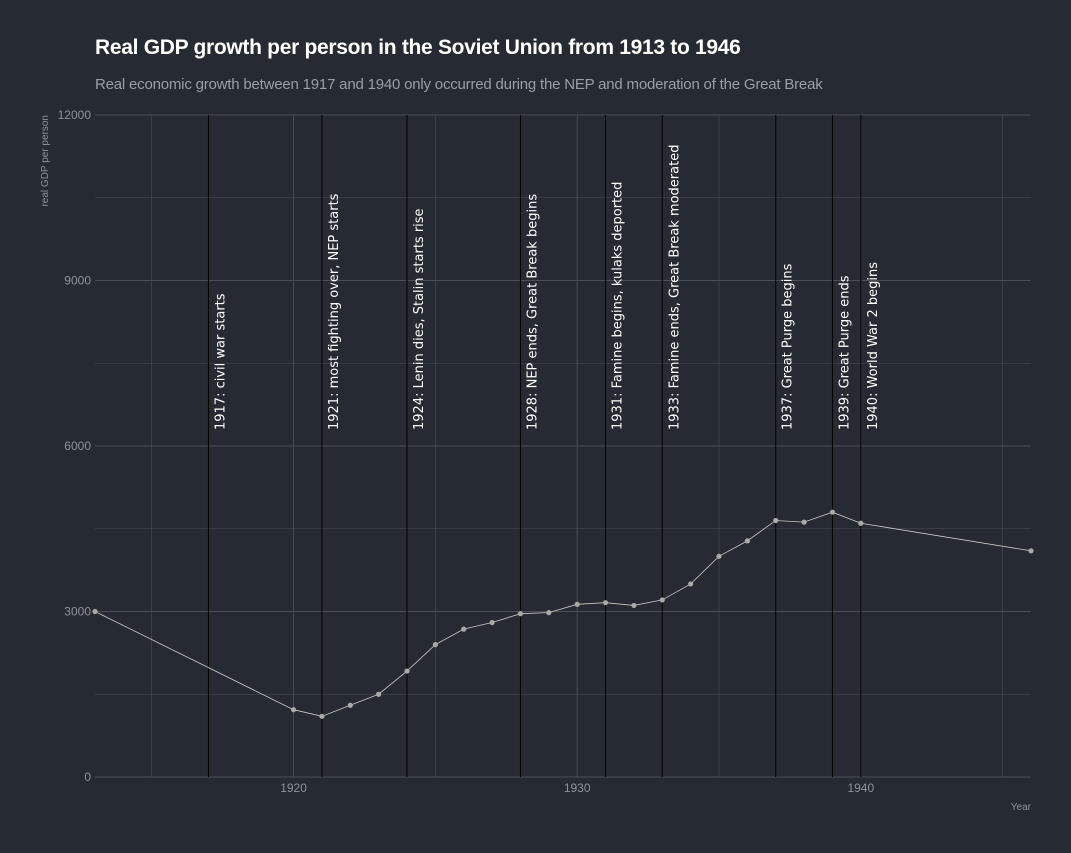 Image resolution: width=1071 pixels, height=853 pixels. I want to click on event-label: 1931: Famine begins, kulaks deported, so click(618, 306).